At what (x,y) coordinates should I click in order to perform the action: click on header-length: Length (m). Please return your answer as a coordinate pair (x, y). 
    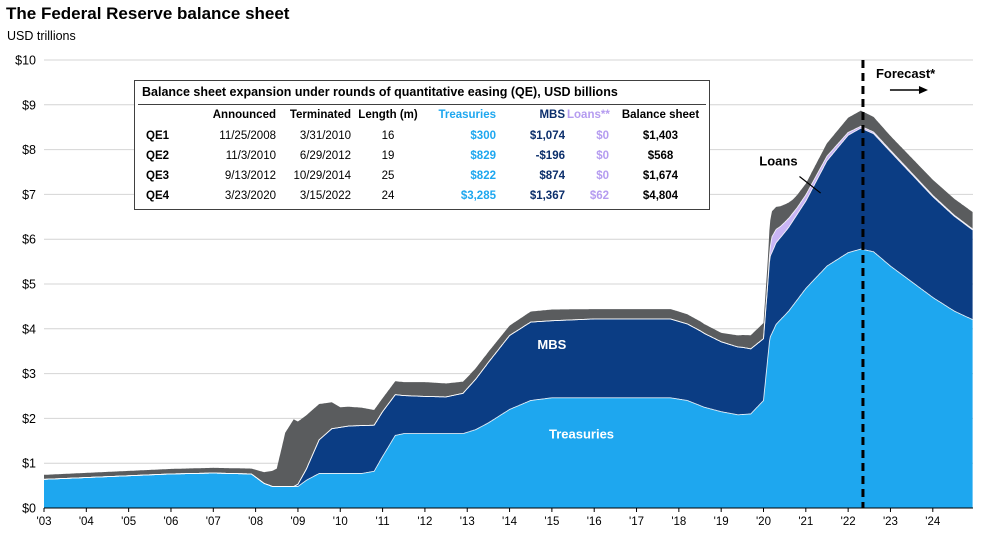
    Looking at the image, I should click on (388, 115).